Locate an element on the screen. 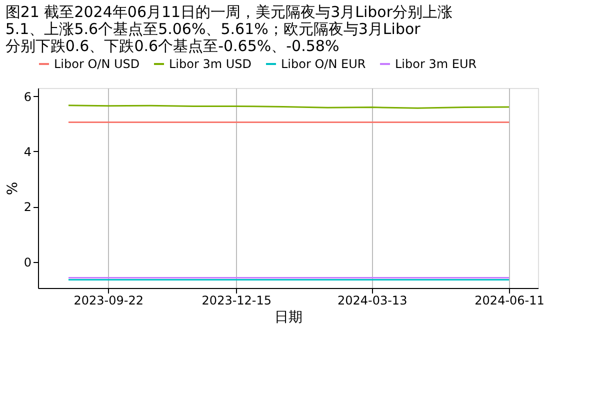 The width and height of the screenshot is (600, 400). y-tick-label: 6 is located at coordinates (28, 97).